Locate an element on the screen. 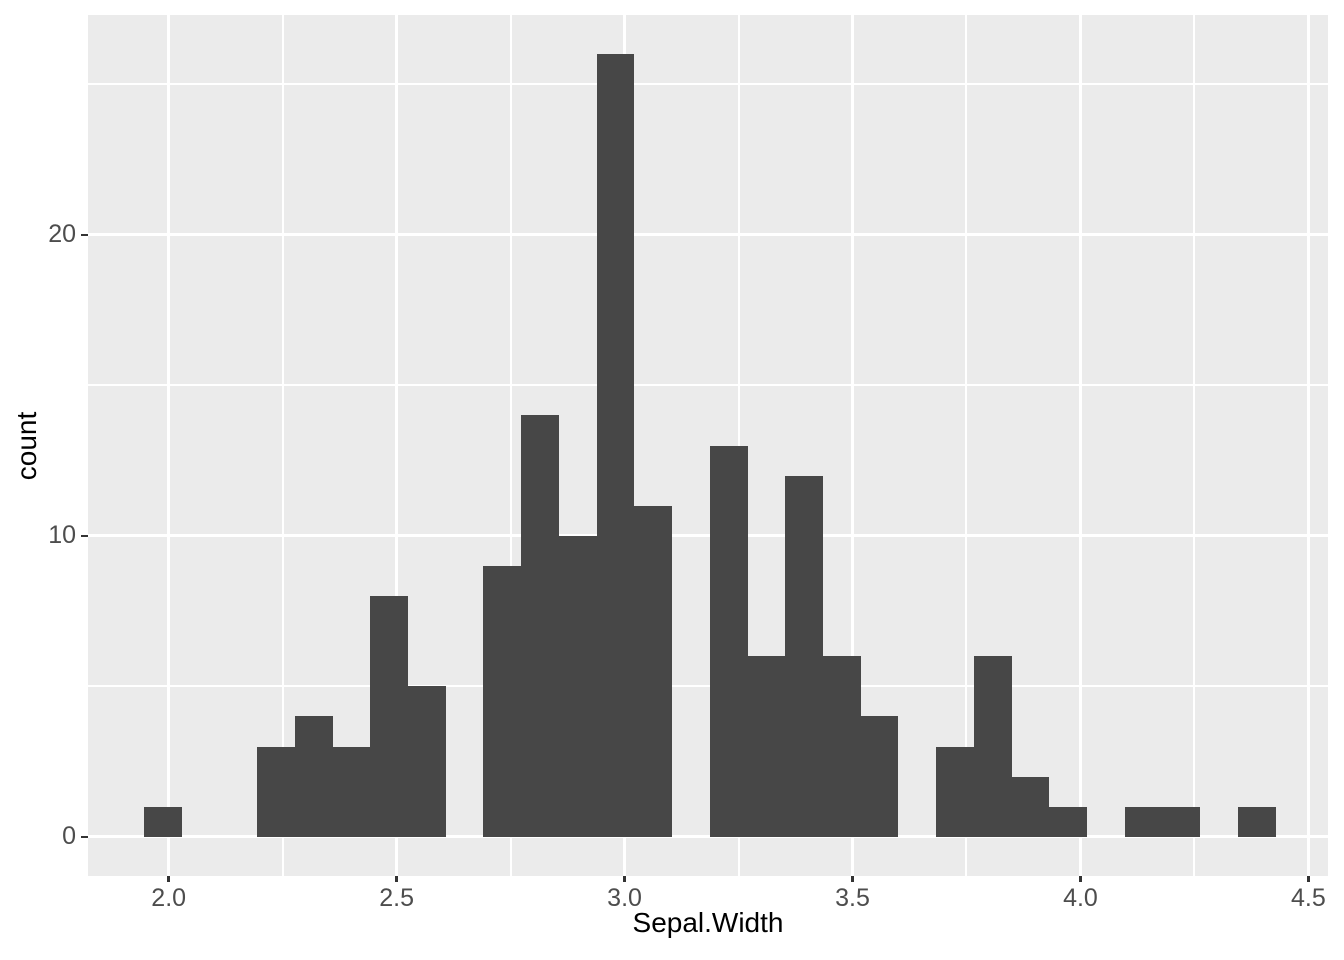 This screenshot has width=1344, height=960. x-tick-label: 4.0 is located at coordinates (1080, 898).